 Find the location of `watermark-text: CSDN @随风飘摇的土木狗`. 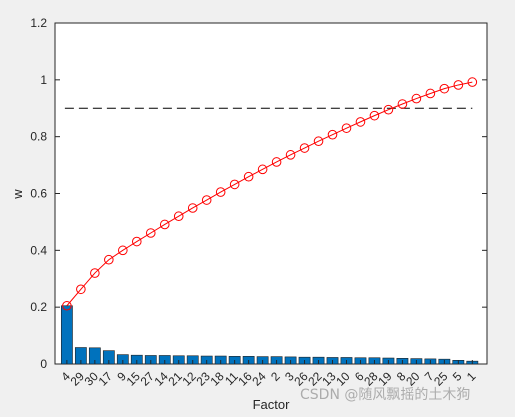

watermark-text: CSDN @随风飘摇的土木狗 is located at coordinates (385, 395).